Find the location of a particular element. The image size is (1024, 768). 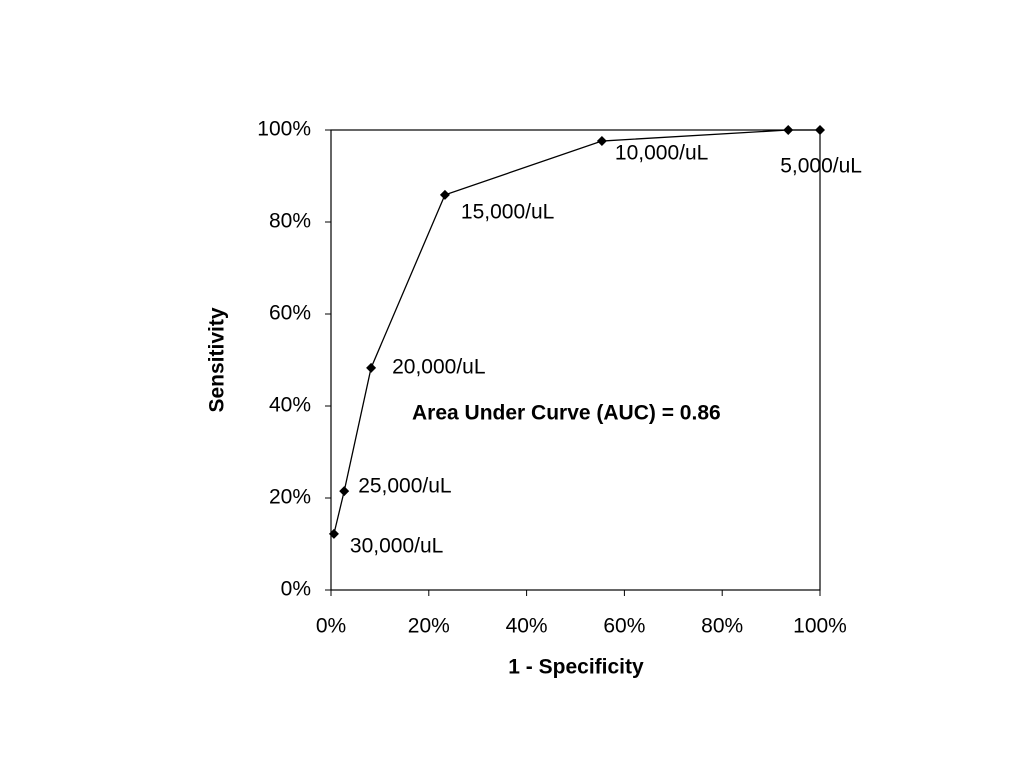

x-tick-label: 0% is located at coordinates (331, 626).